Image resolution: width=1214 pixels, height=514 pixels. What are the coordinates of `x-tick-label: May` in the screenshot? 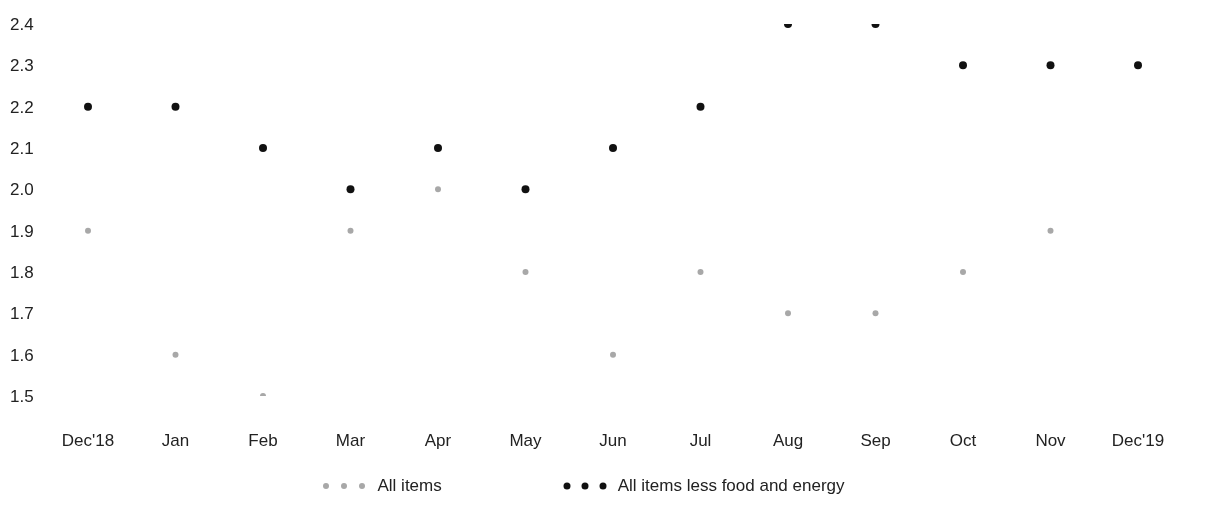 It's located at (526, 441).